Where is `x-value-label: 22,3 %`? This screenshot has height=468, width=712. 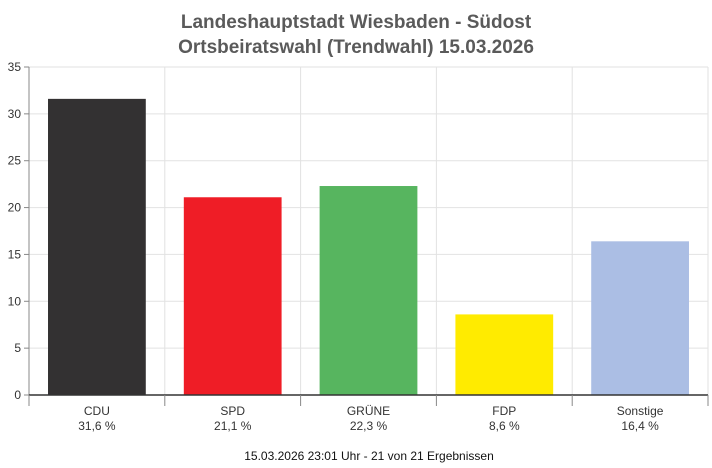
x-value-label: 22,3 % is located at coordinates (369, 426).